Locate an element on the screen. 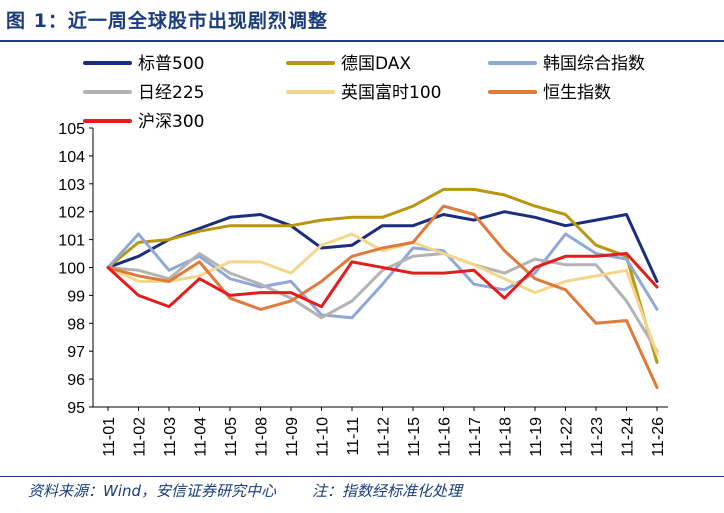 This screenshot has width=724, height=513. x-tick-label: 11-19 is located at coordinates (536, 437).